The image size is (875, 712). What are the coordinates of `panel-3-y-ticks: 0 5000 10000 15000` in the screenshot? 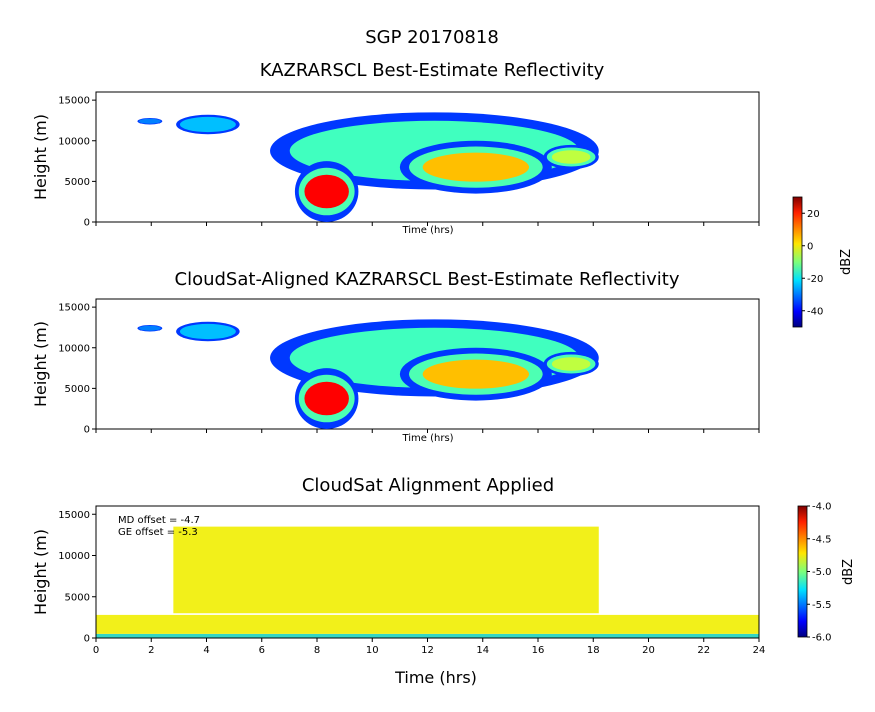 It's located at (77, 577).